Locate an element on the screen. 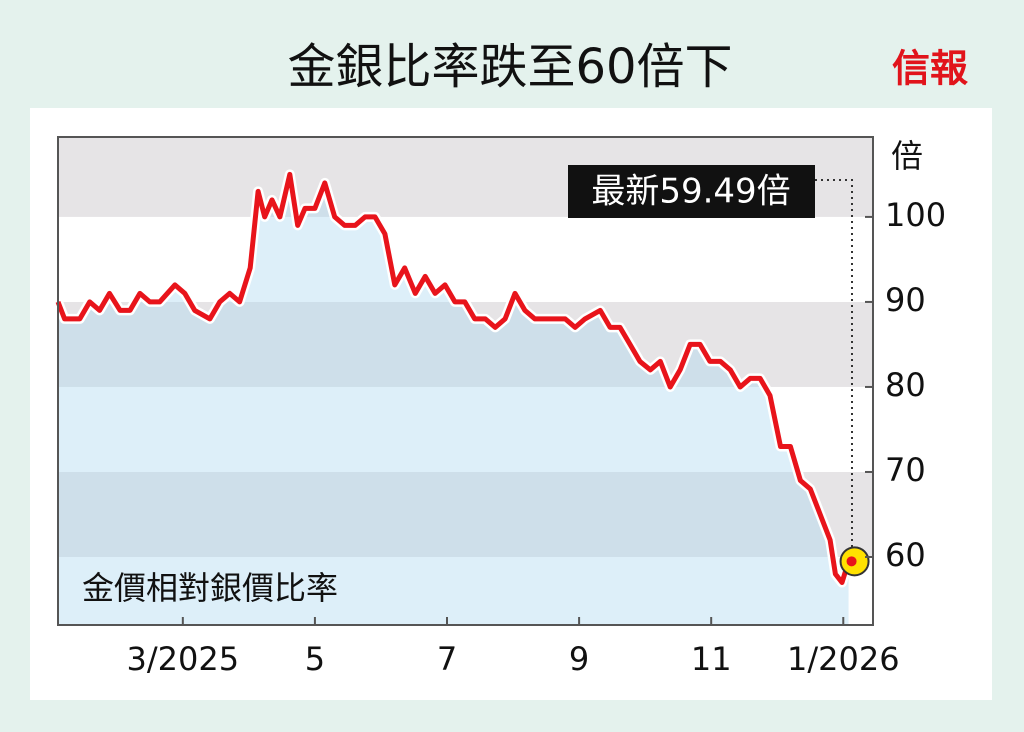 Image resolution: width=1024 pixels, height=732 pixels. annotation: 最新59.49倍 is located at coordinates (690, 192).